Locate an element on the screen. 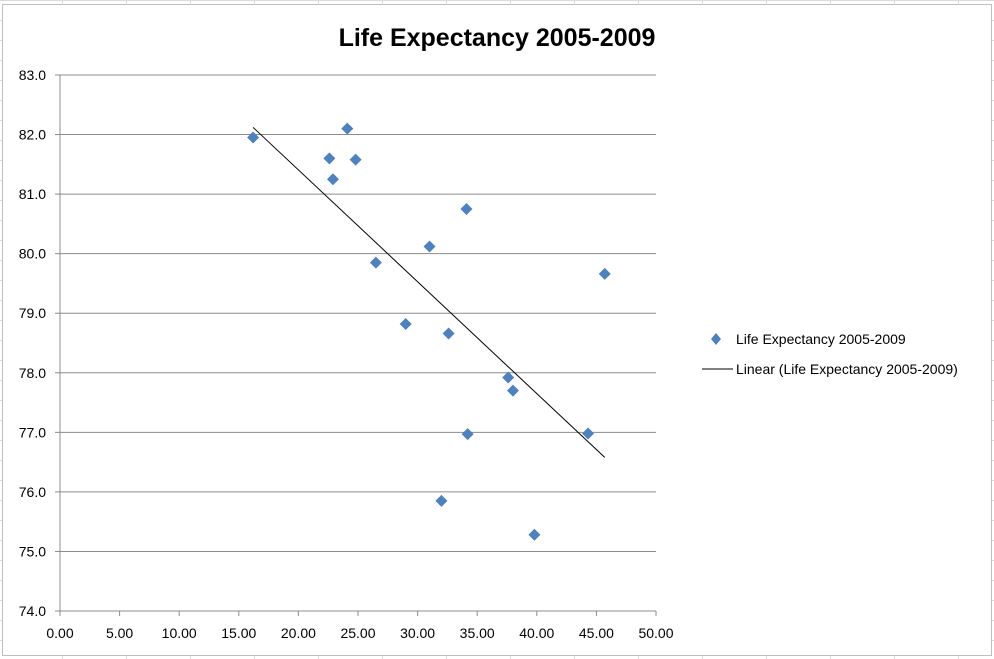 The height and width of the screenshot is (659, 994). y-tick-label: 78.0 is located at coordinates (32, 373).